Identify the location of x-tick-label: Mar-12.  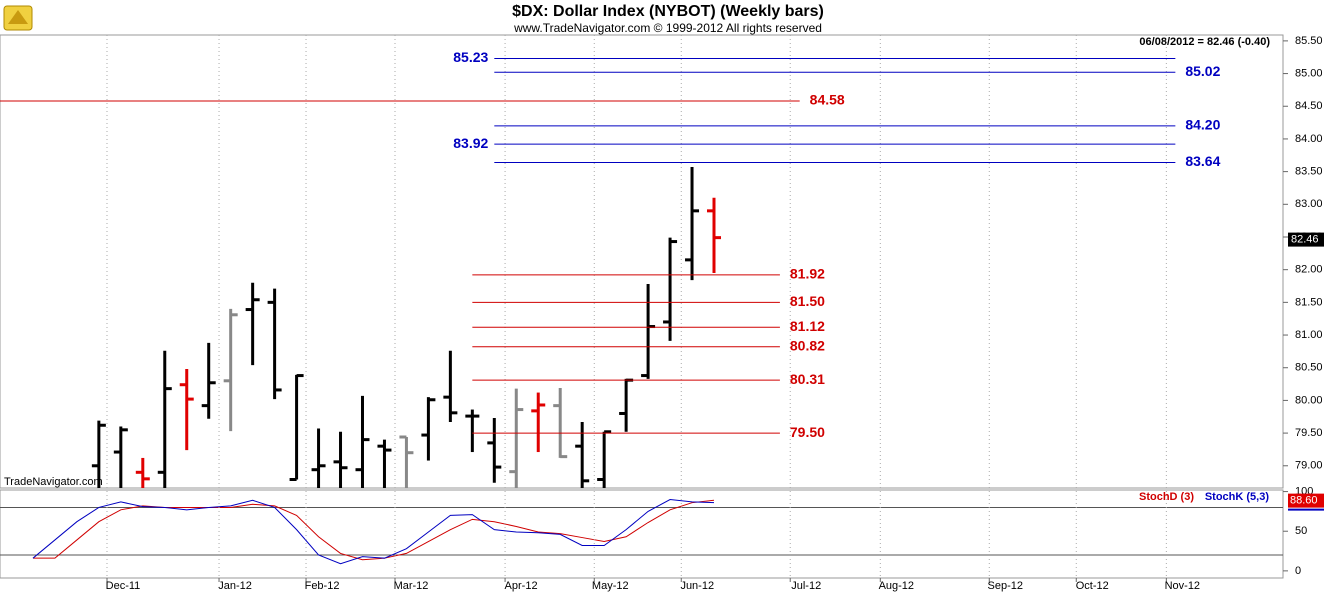
(411, 586).